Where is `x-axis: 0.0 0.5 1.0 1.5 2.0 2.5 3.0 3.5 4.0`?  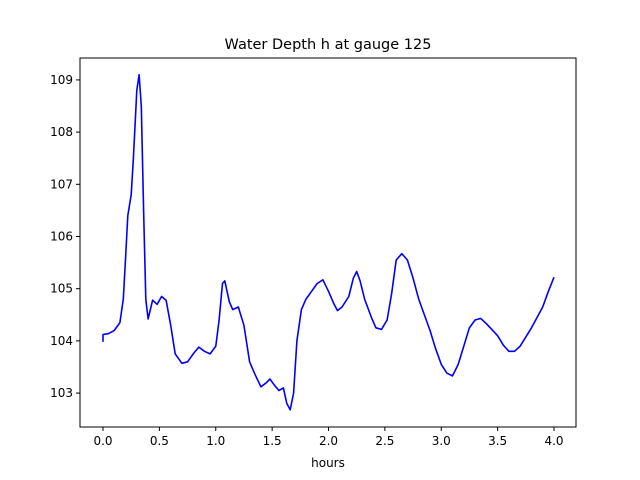
x-axis: 0.0 0.5 1.0 1.5 2.0 2.5 3.0 3.5 4.0 is located at coordinates (328, 437).